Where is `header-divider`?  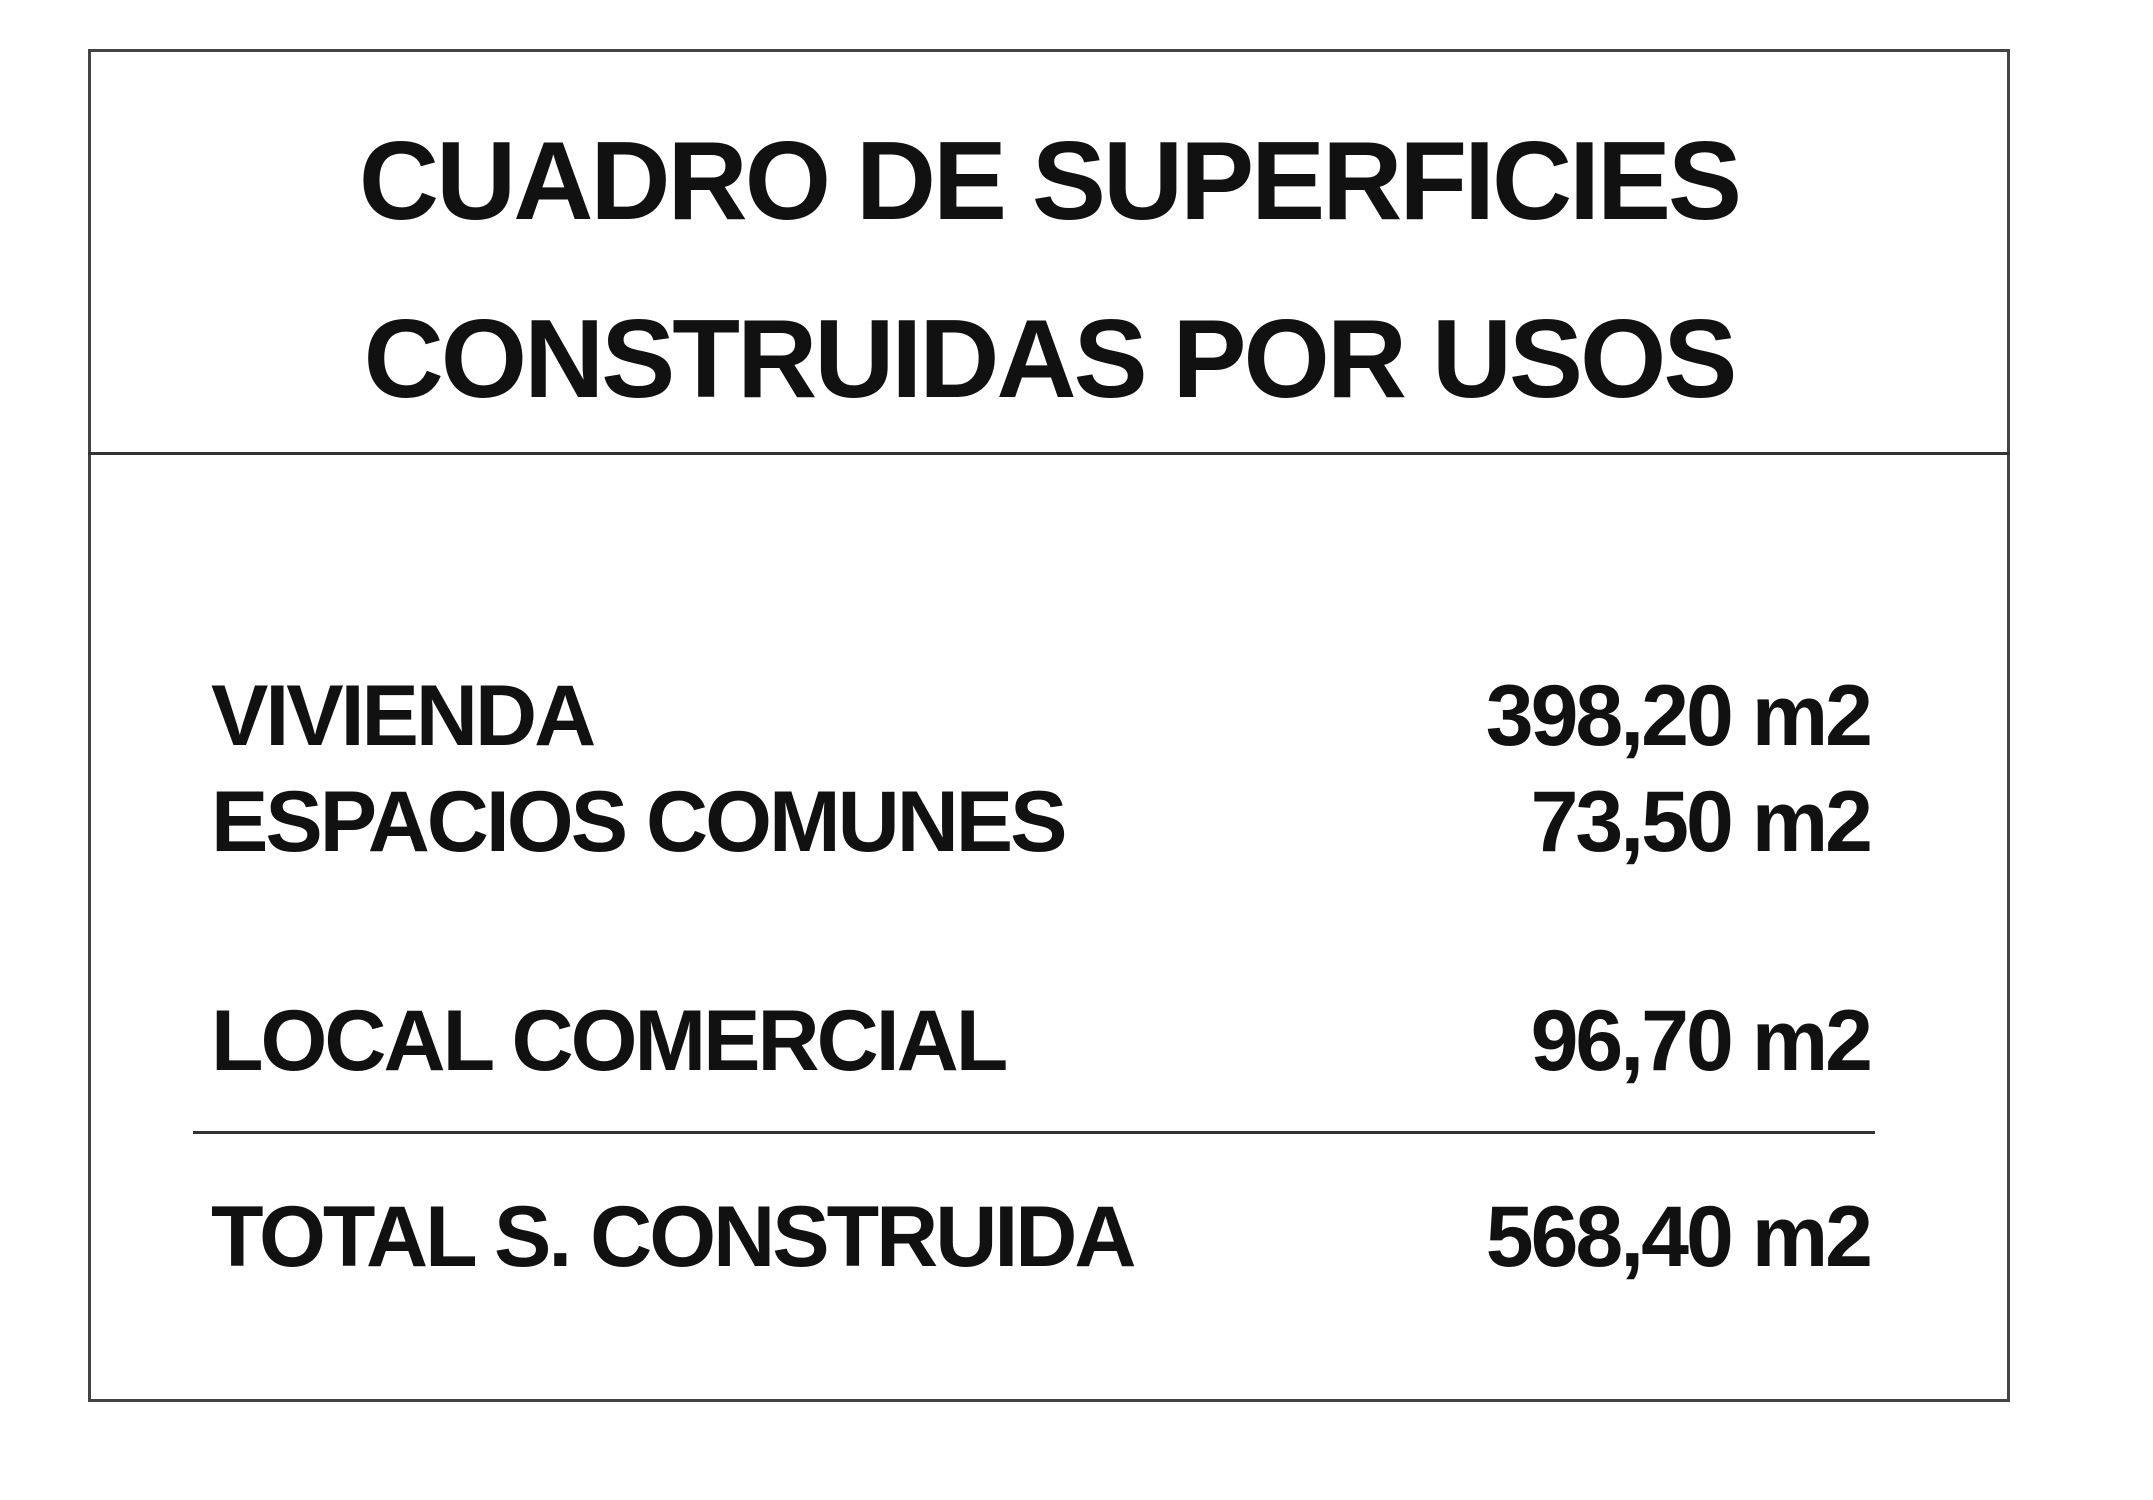
header-divider is located at coordinates (1049, 453).